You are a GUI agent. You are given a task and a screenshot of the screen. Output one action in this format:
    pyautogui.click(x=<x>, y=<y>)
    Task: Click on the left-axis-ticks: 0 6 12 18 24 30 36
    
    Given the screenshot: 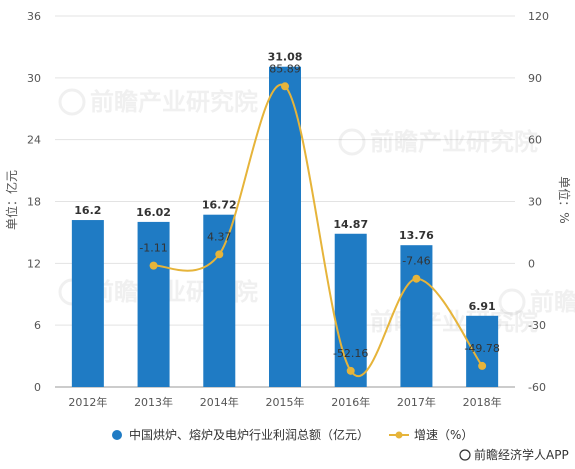 What is the action you would take?
    pyautogui.click(x=34, y=202)
    